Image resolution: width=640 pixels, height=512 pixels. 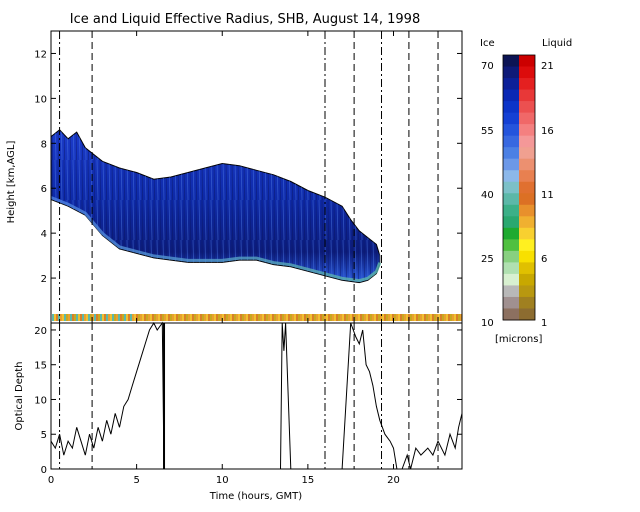 What do you see at coordinates (40, 400) in the screenshot?
I see `bottom-y-tick-label: 10` at bounding box center [40, 400].